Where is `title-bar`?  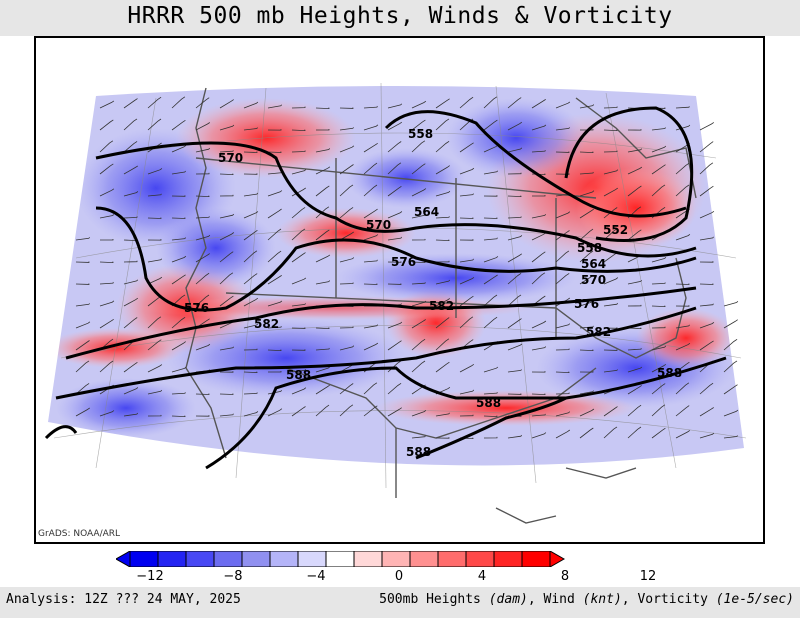
title-bar is located at coordinates (400, 18).